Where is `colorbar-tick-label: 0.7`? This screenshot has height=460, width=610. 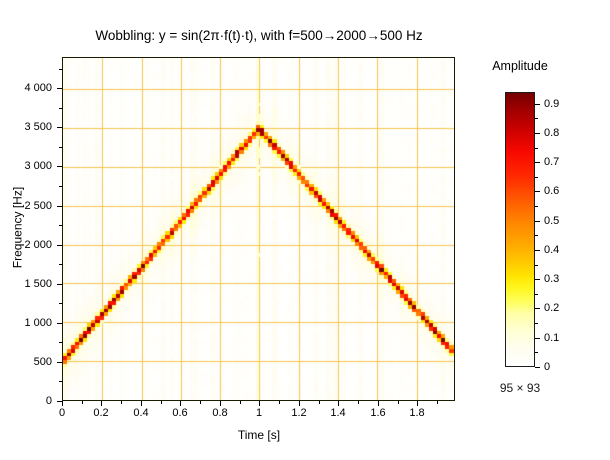 colorbar-tick-label: 0.7 is located at coordinates (552, 162).